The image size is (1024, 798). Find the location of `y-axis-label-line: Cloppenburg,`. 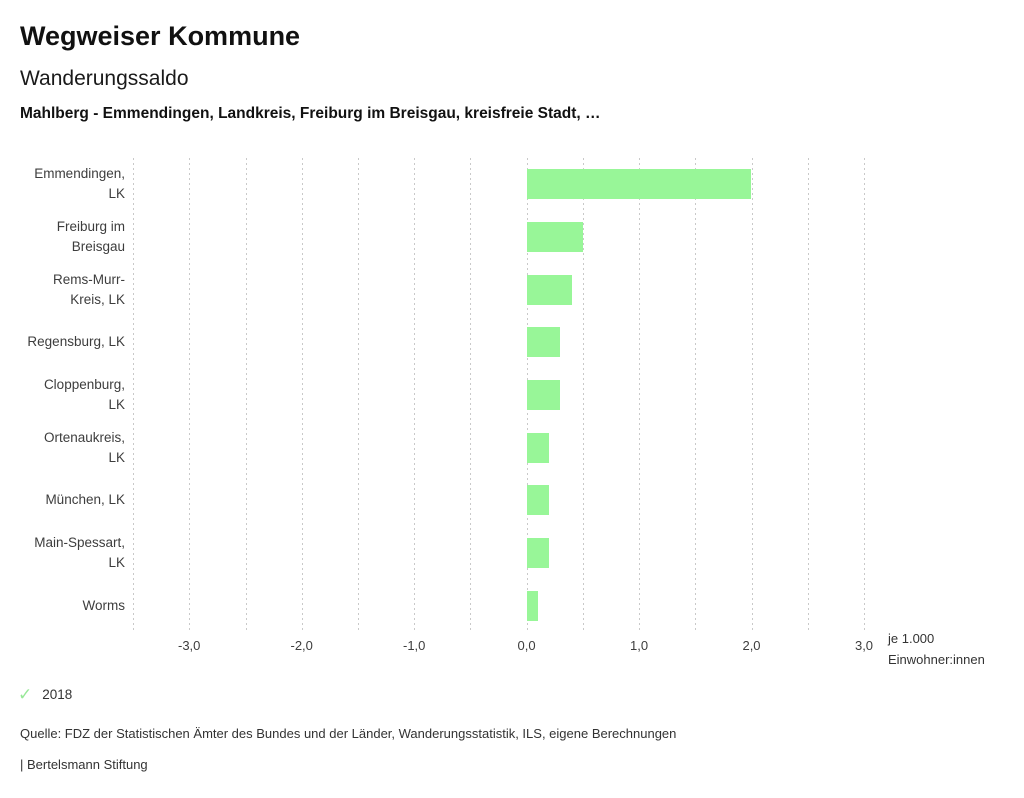

y-axis-label-line: Cloppenburg, is located at coordinates (84, 385).